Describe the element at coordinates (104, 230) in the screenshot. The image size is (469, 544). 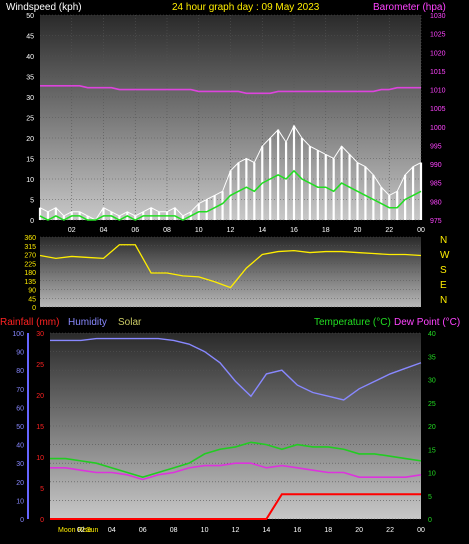
I see `x-tick-label: 04` at that location.